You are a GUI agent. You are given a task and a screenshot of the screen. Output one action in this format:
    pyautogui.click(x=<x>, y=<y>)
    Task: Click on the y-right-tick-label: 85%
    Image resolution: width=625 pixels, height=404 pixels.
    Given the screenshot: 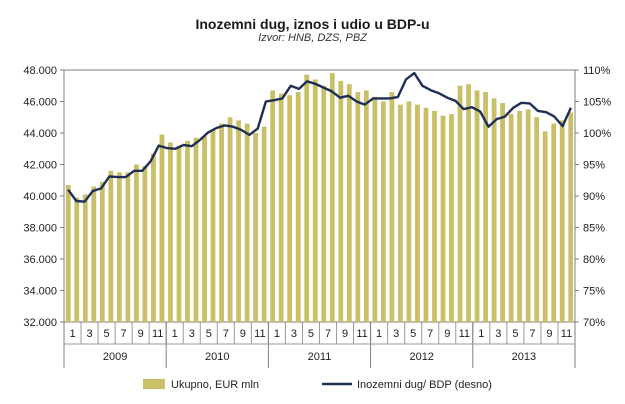 What is the action you would take?
    pyautogui.click(x=594, y=229)
    